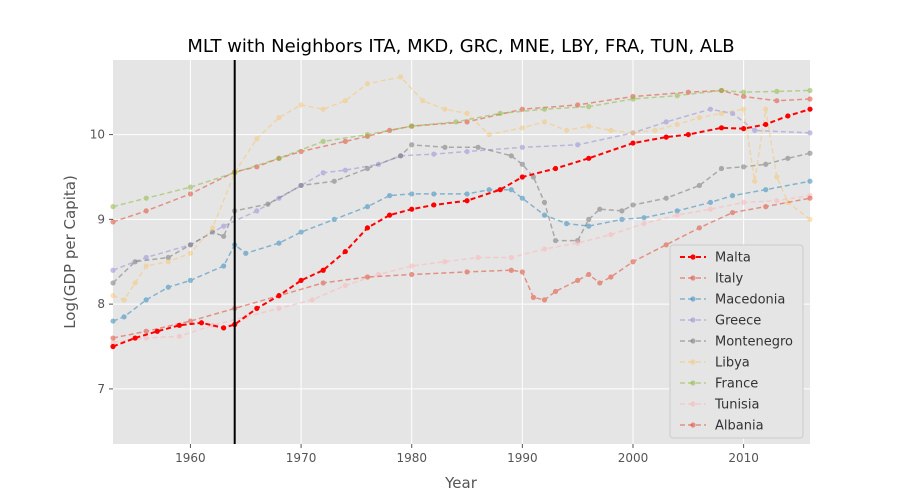  What do you see at coordinates (712, 279) in the screenshot?
I see `legend-entry-italy: Italy` at bounding box center [712, 279].